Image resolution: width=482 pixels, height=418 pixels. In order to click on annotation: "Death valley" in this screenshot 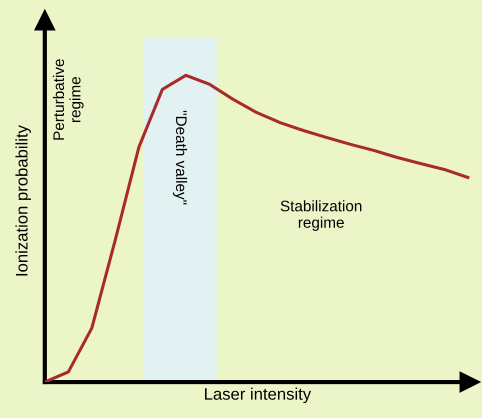, I will do `click(180, 157)`.